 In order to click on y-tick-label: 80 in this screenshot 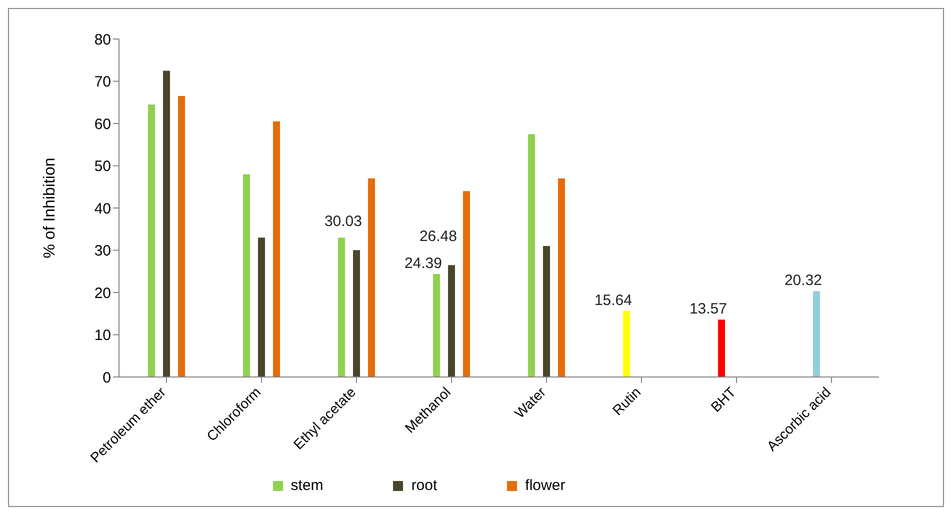, I will do `click(102, 39)`.